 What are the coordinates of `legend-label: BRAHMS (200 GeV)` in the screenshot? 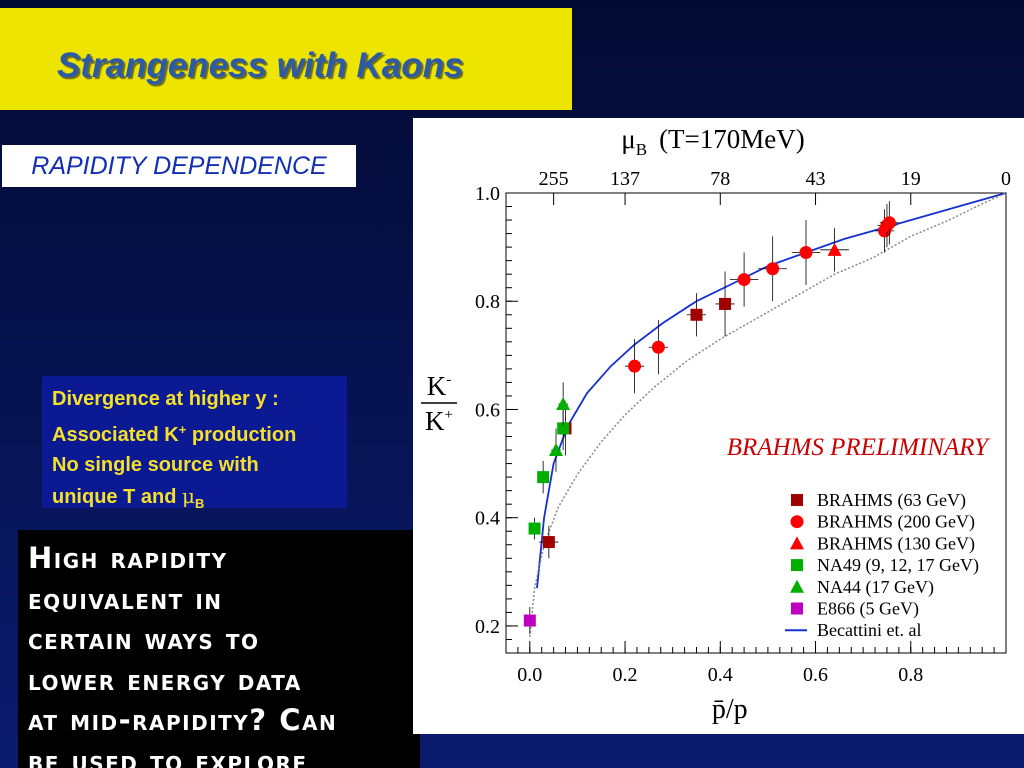 It's located at (896, 522).